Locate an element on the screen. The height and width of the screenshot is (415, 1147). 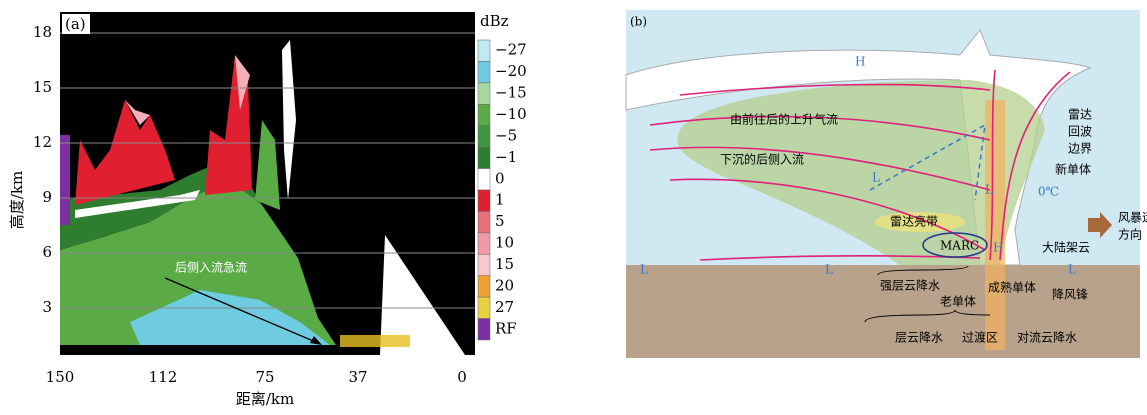
bright-band is located at coordinates (920, 222).